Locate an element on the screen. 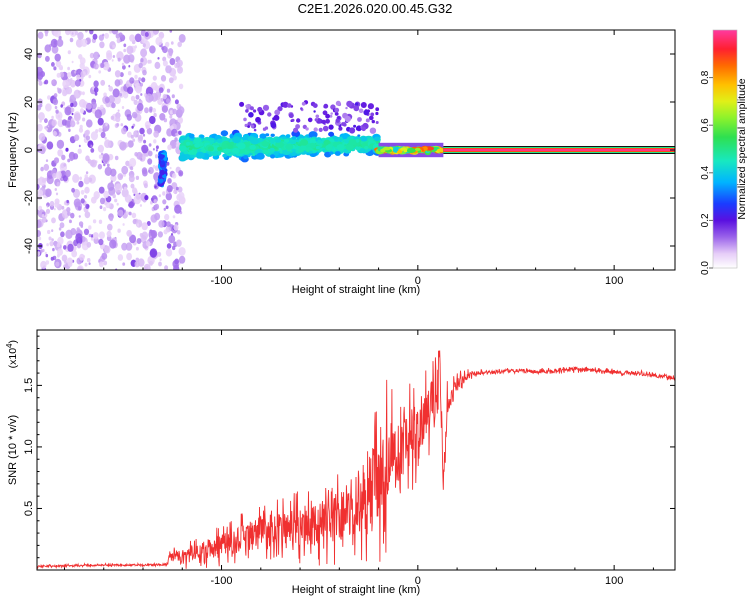 The width and height of the screenshot is (750, 600). colorbar-tick-label: 0.8 is located at coordinates (705, 77).